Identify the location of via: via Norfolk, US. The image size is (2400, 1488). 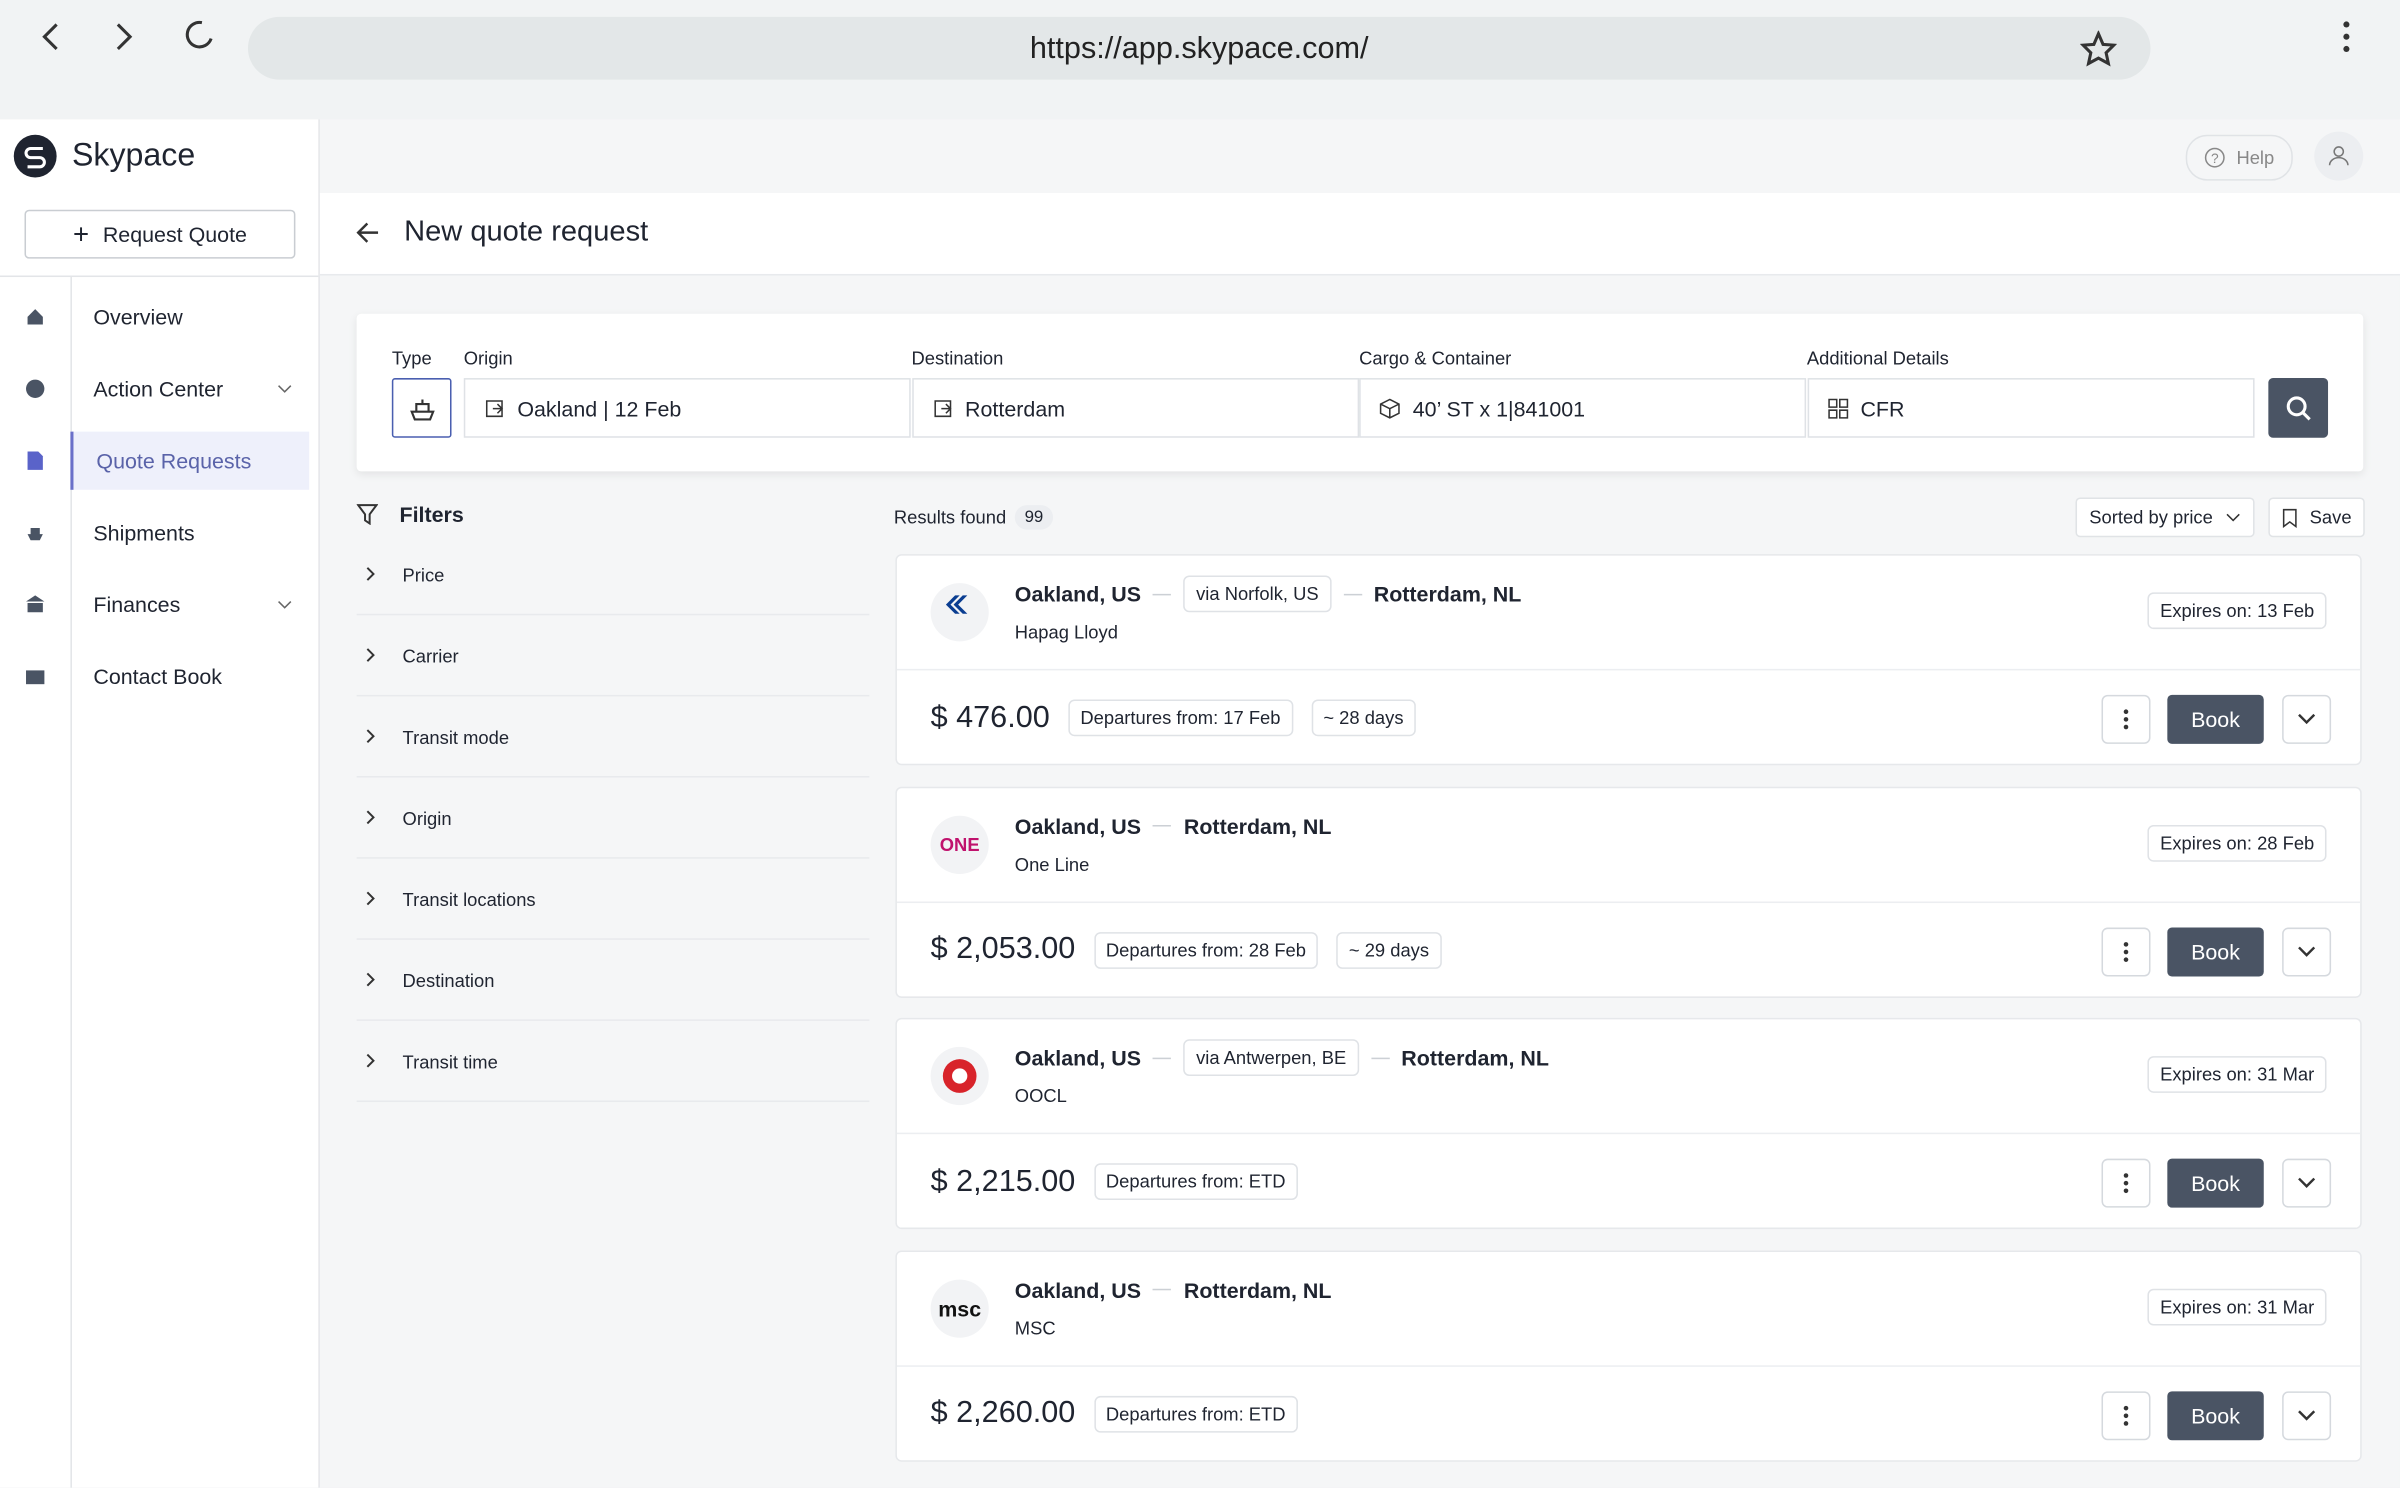
(1257, 594).